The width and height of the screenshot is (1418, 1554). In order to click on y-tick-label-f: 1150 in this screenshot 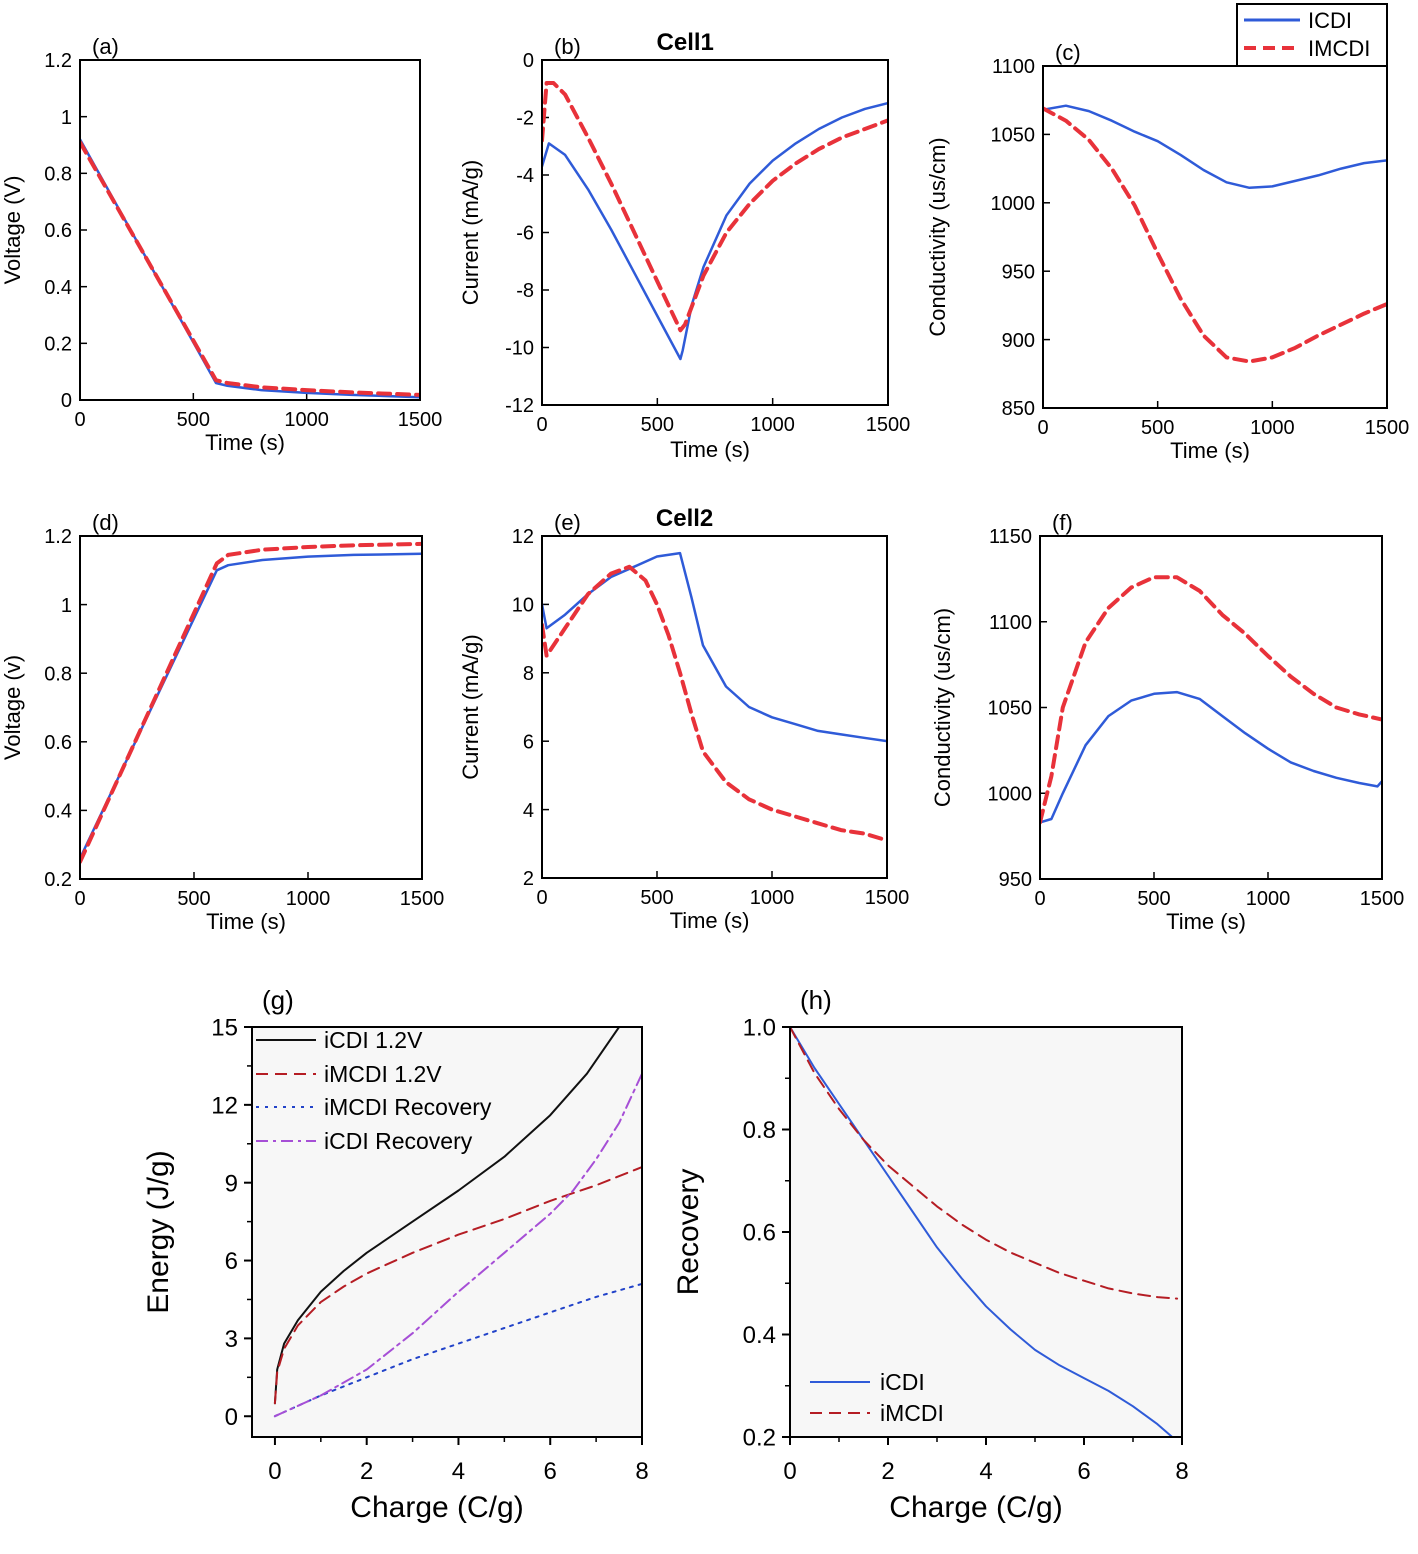, I will do `click(1010, 537)`.